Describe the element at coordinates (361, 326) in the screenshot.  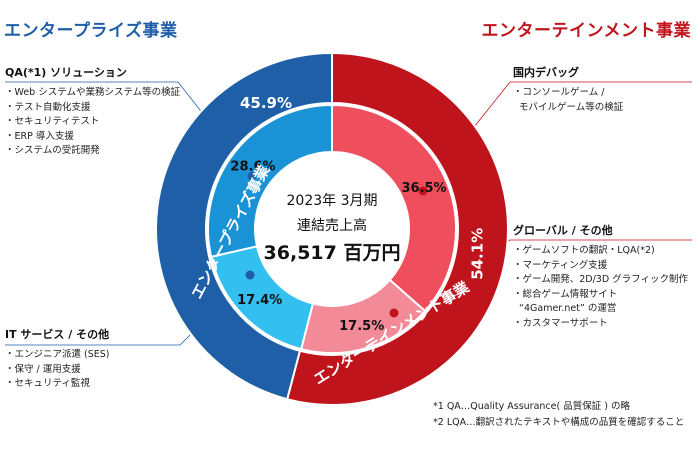
I see `inner-percent-label-1: 17.5%` at that location.